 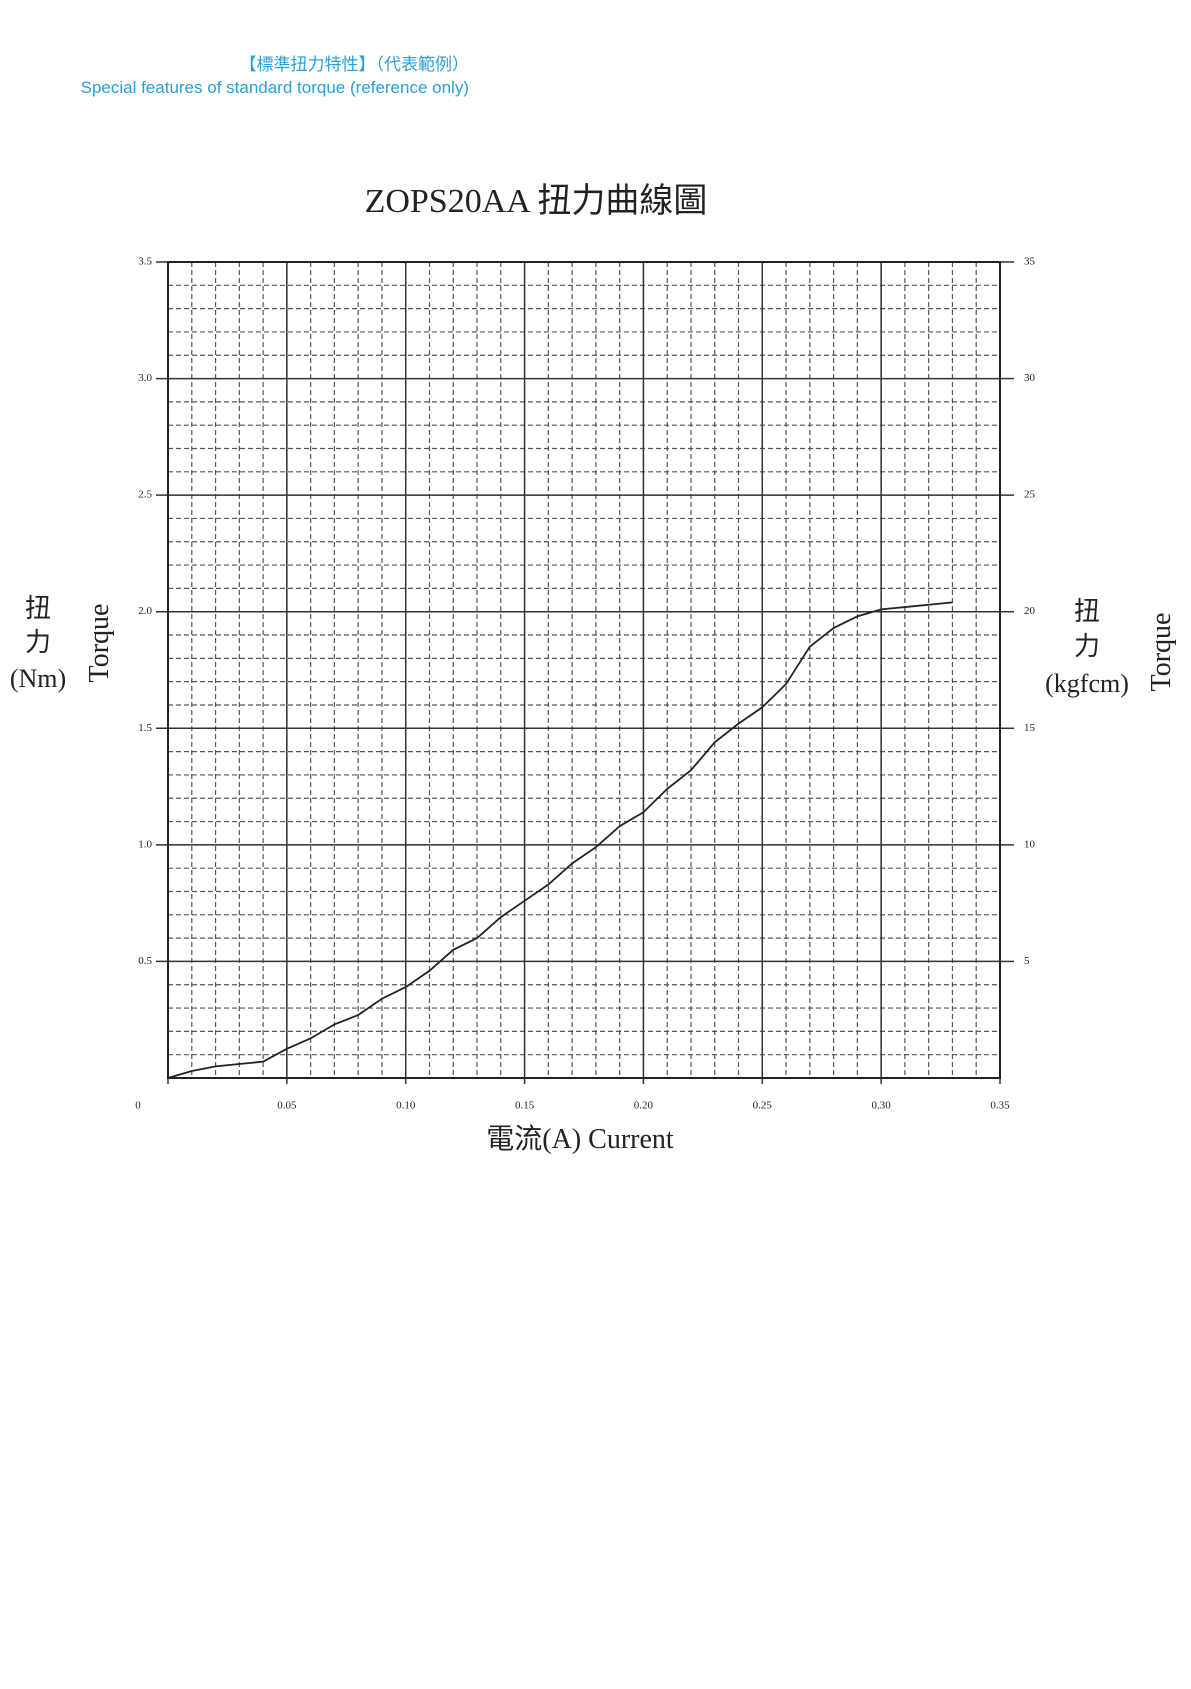 I want to click on y2-axis-label: 力, so click(x=1087, y=646).